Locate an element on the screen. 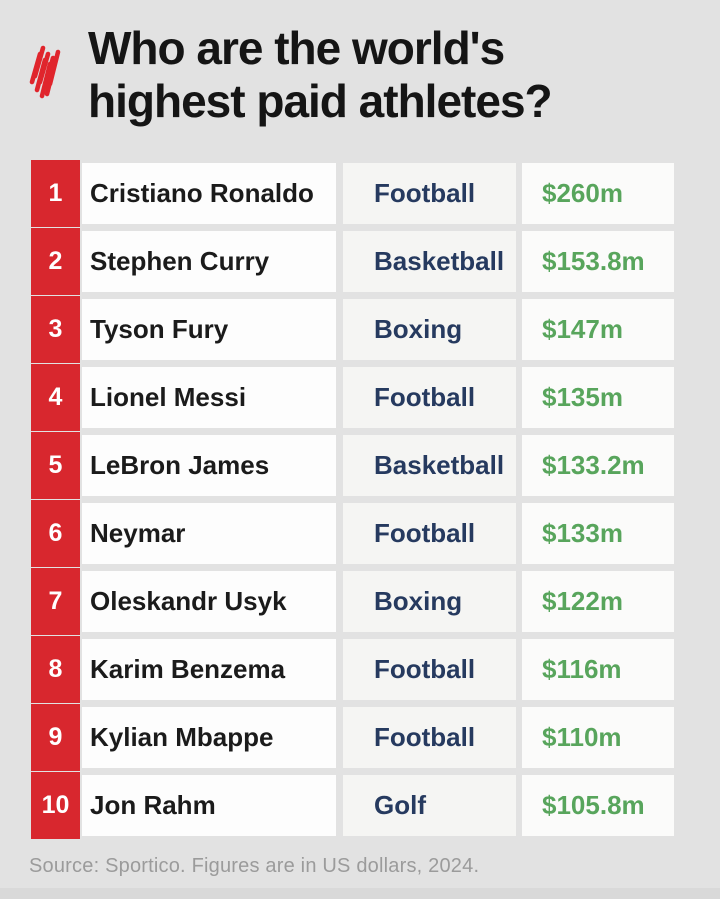 The height and width of the screenshot is (899, 720). table-row: 2 Stephen Curry Basketball $153.8m is located at coordinates (352, 261).